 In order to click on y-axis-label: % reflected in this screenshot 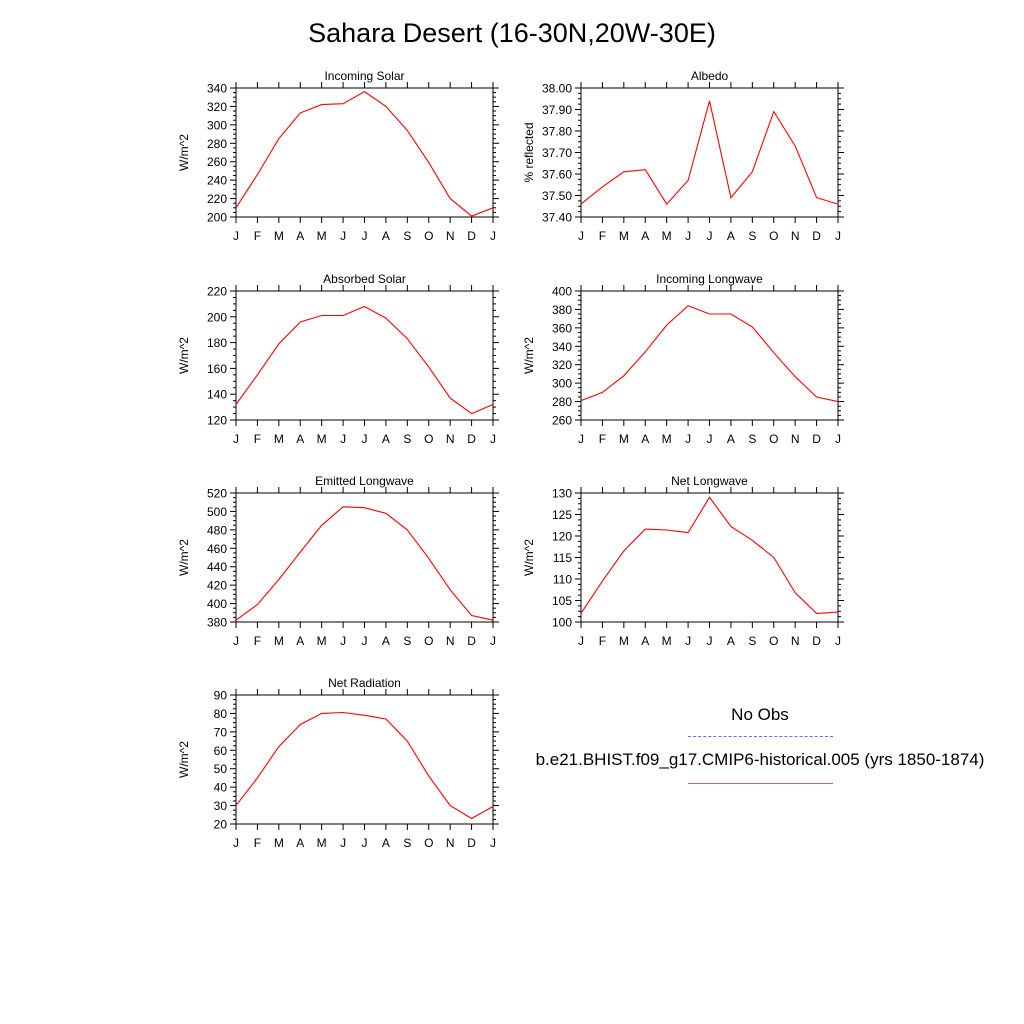, I will do `click(529, 152)`.